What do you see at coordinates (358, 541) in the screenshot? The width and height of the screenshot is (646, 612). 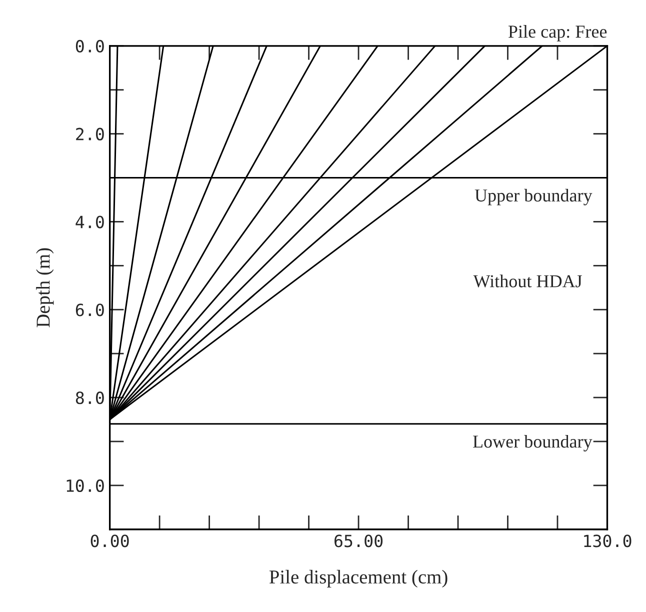 I see `x-tick-label: 65.00` at bounding box center [358, 541].